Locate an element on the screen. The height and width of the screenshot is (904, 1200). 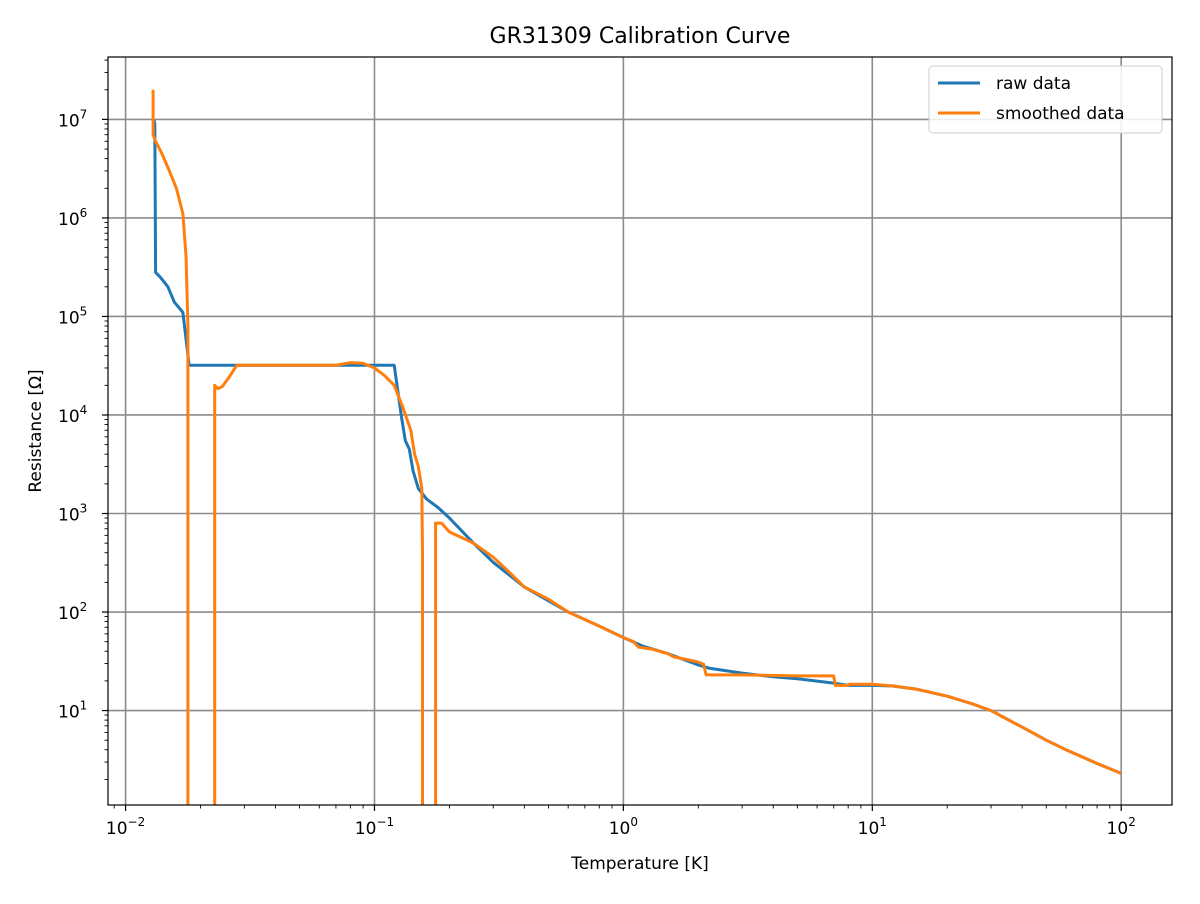
y-axis-label: Resistance [Ω] is located at coordinates (36, 430).